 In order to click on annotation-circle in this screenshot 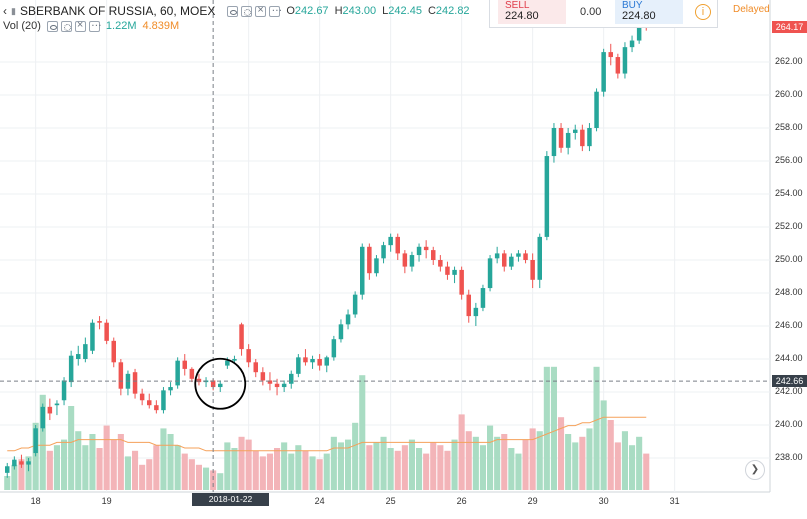, I will do `click(220, 383)`.